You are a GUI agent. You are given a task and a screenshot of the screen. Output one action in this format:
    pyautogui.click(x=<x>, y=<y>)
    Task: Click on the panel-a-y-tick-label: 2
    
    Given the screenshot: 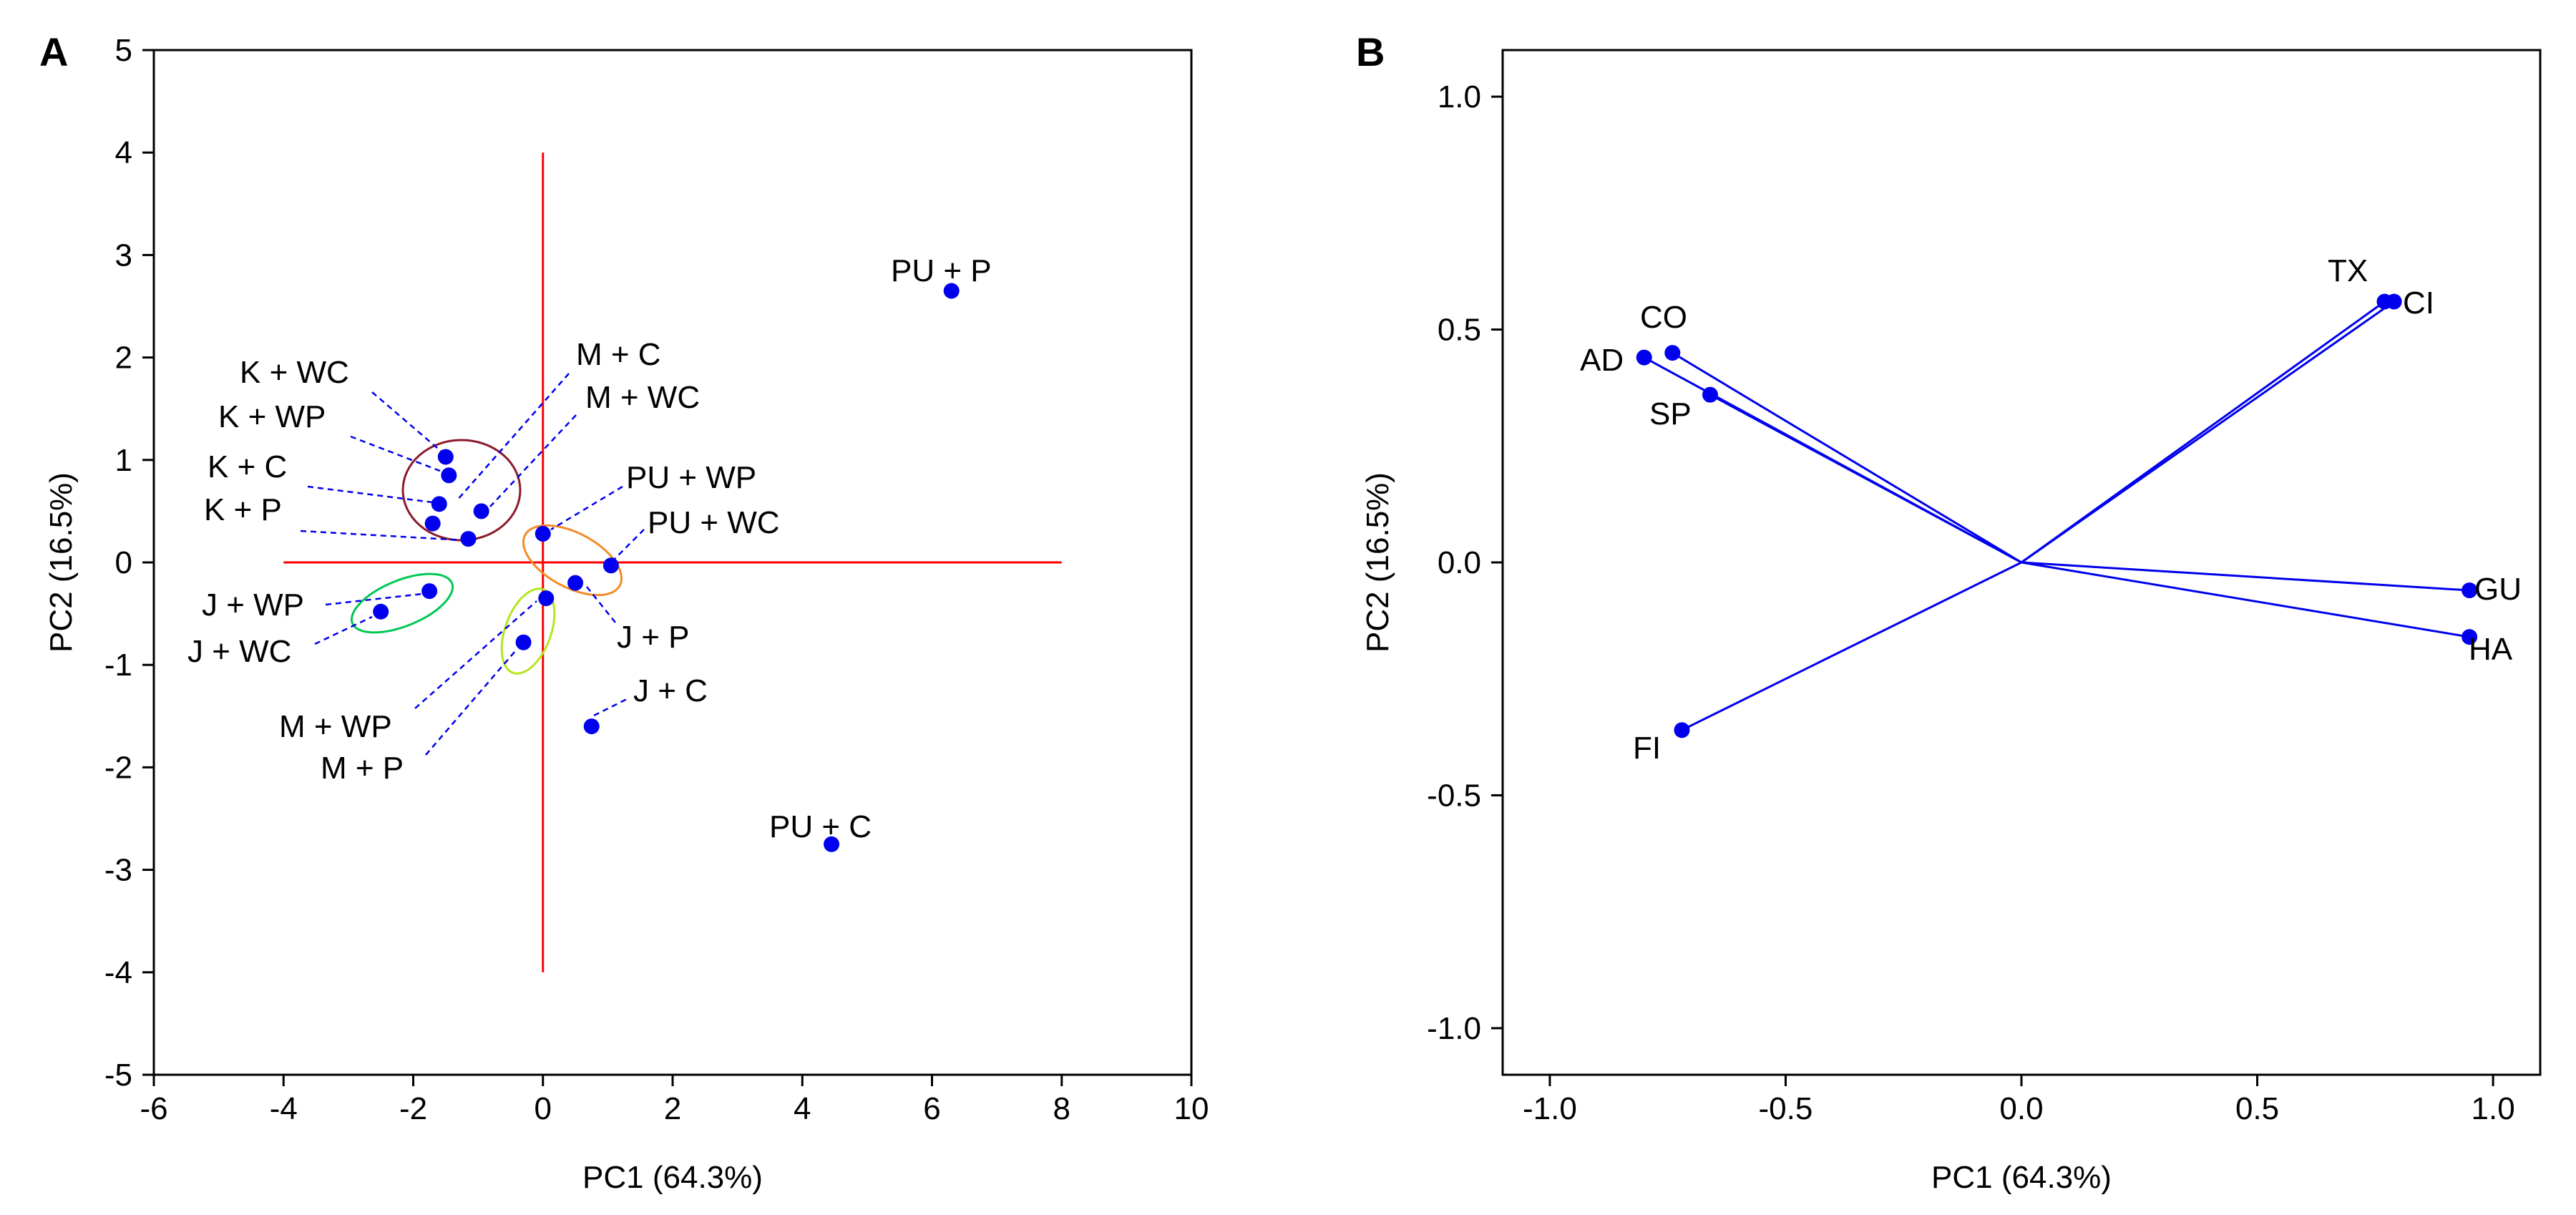 What is the action you would take?
    pyautogui.click(x=123, y=358)
    